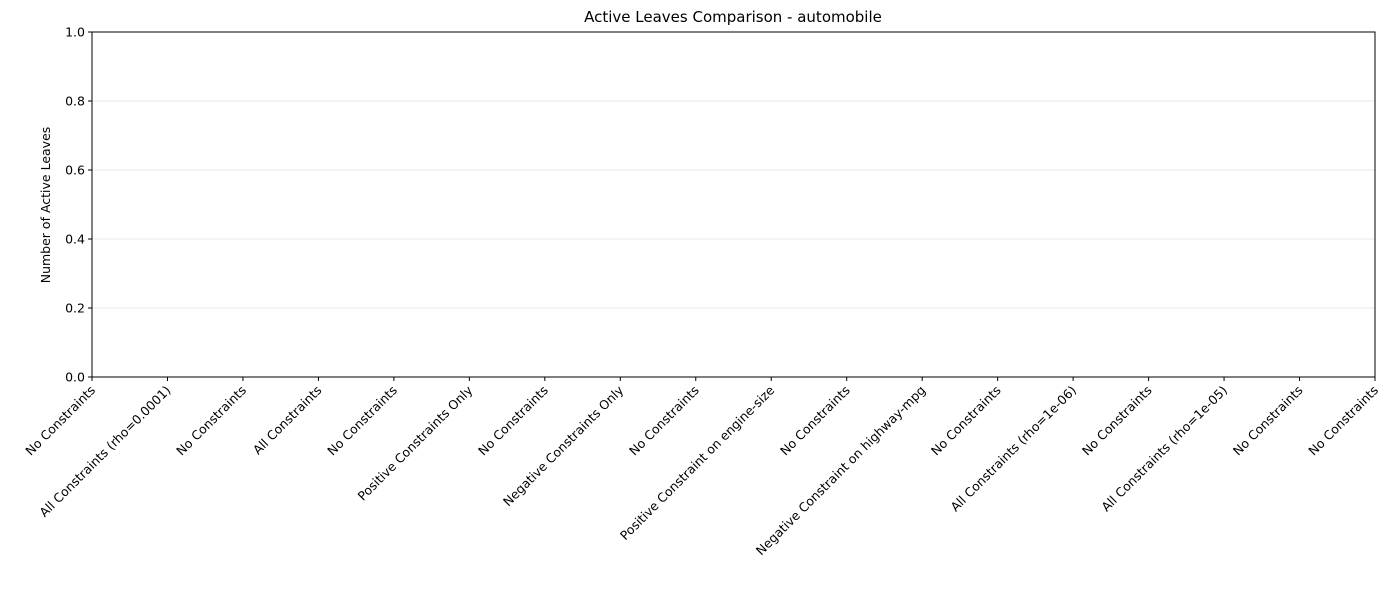 The image size is (1385, 590). Describe the element at coordinates (104, 451) in the screenshot. I see `x-tick-label: All Constraints (rho=0.0001)` at that location.